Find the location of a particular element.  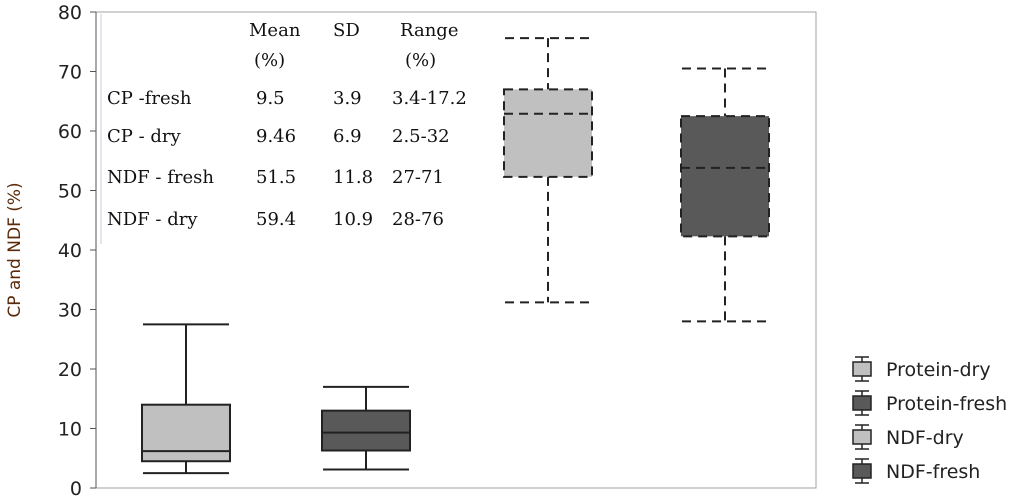

y-tick-label: 60 is located at coordinates (70, 132).